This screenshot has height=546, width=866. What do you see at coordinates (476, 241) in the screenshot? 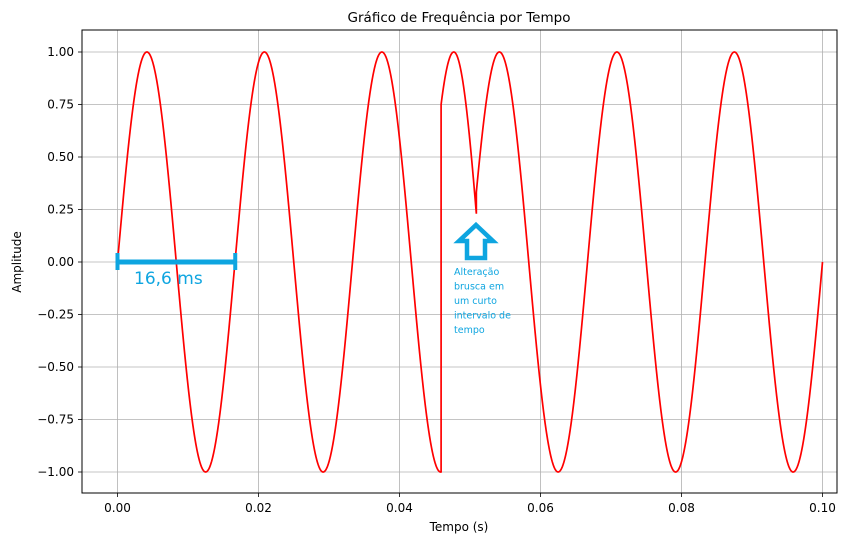
I see `arrow-up-icon` at bounding box center [476, 241].